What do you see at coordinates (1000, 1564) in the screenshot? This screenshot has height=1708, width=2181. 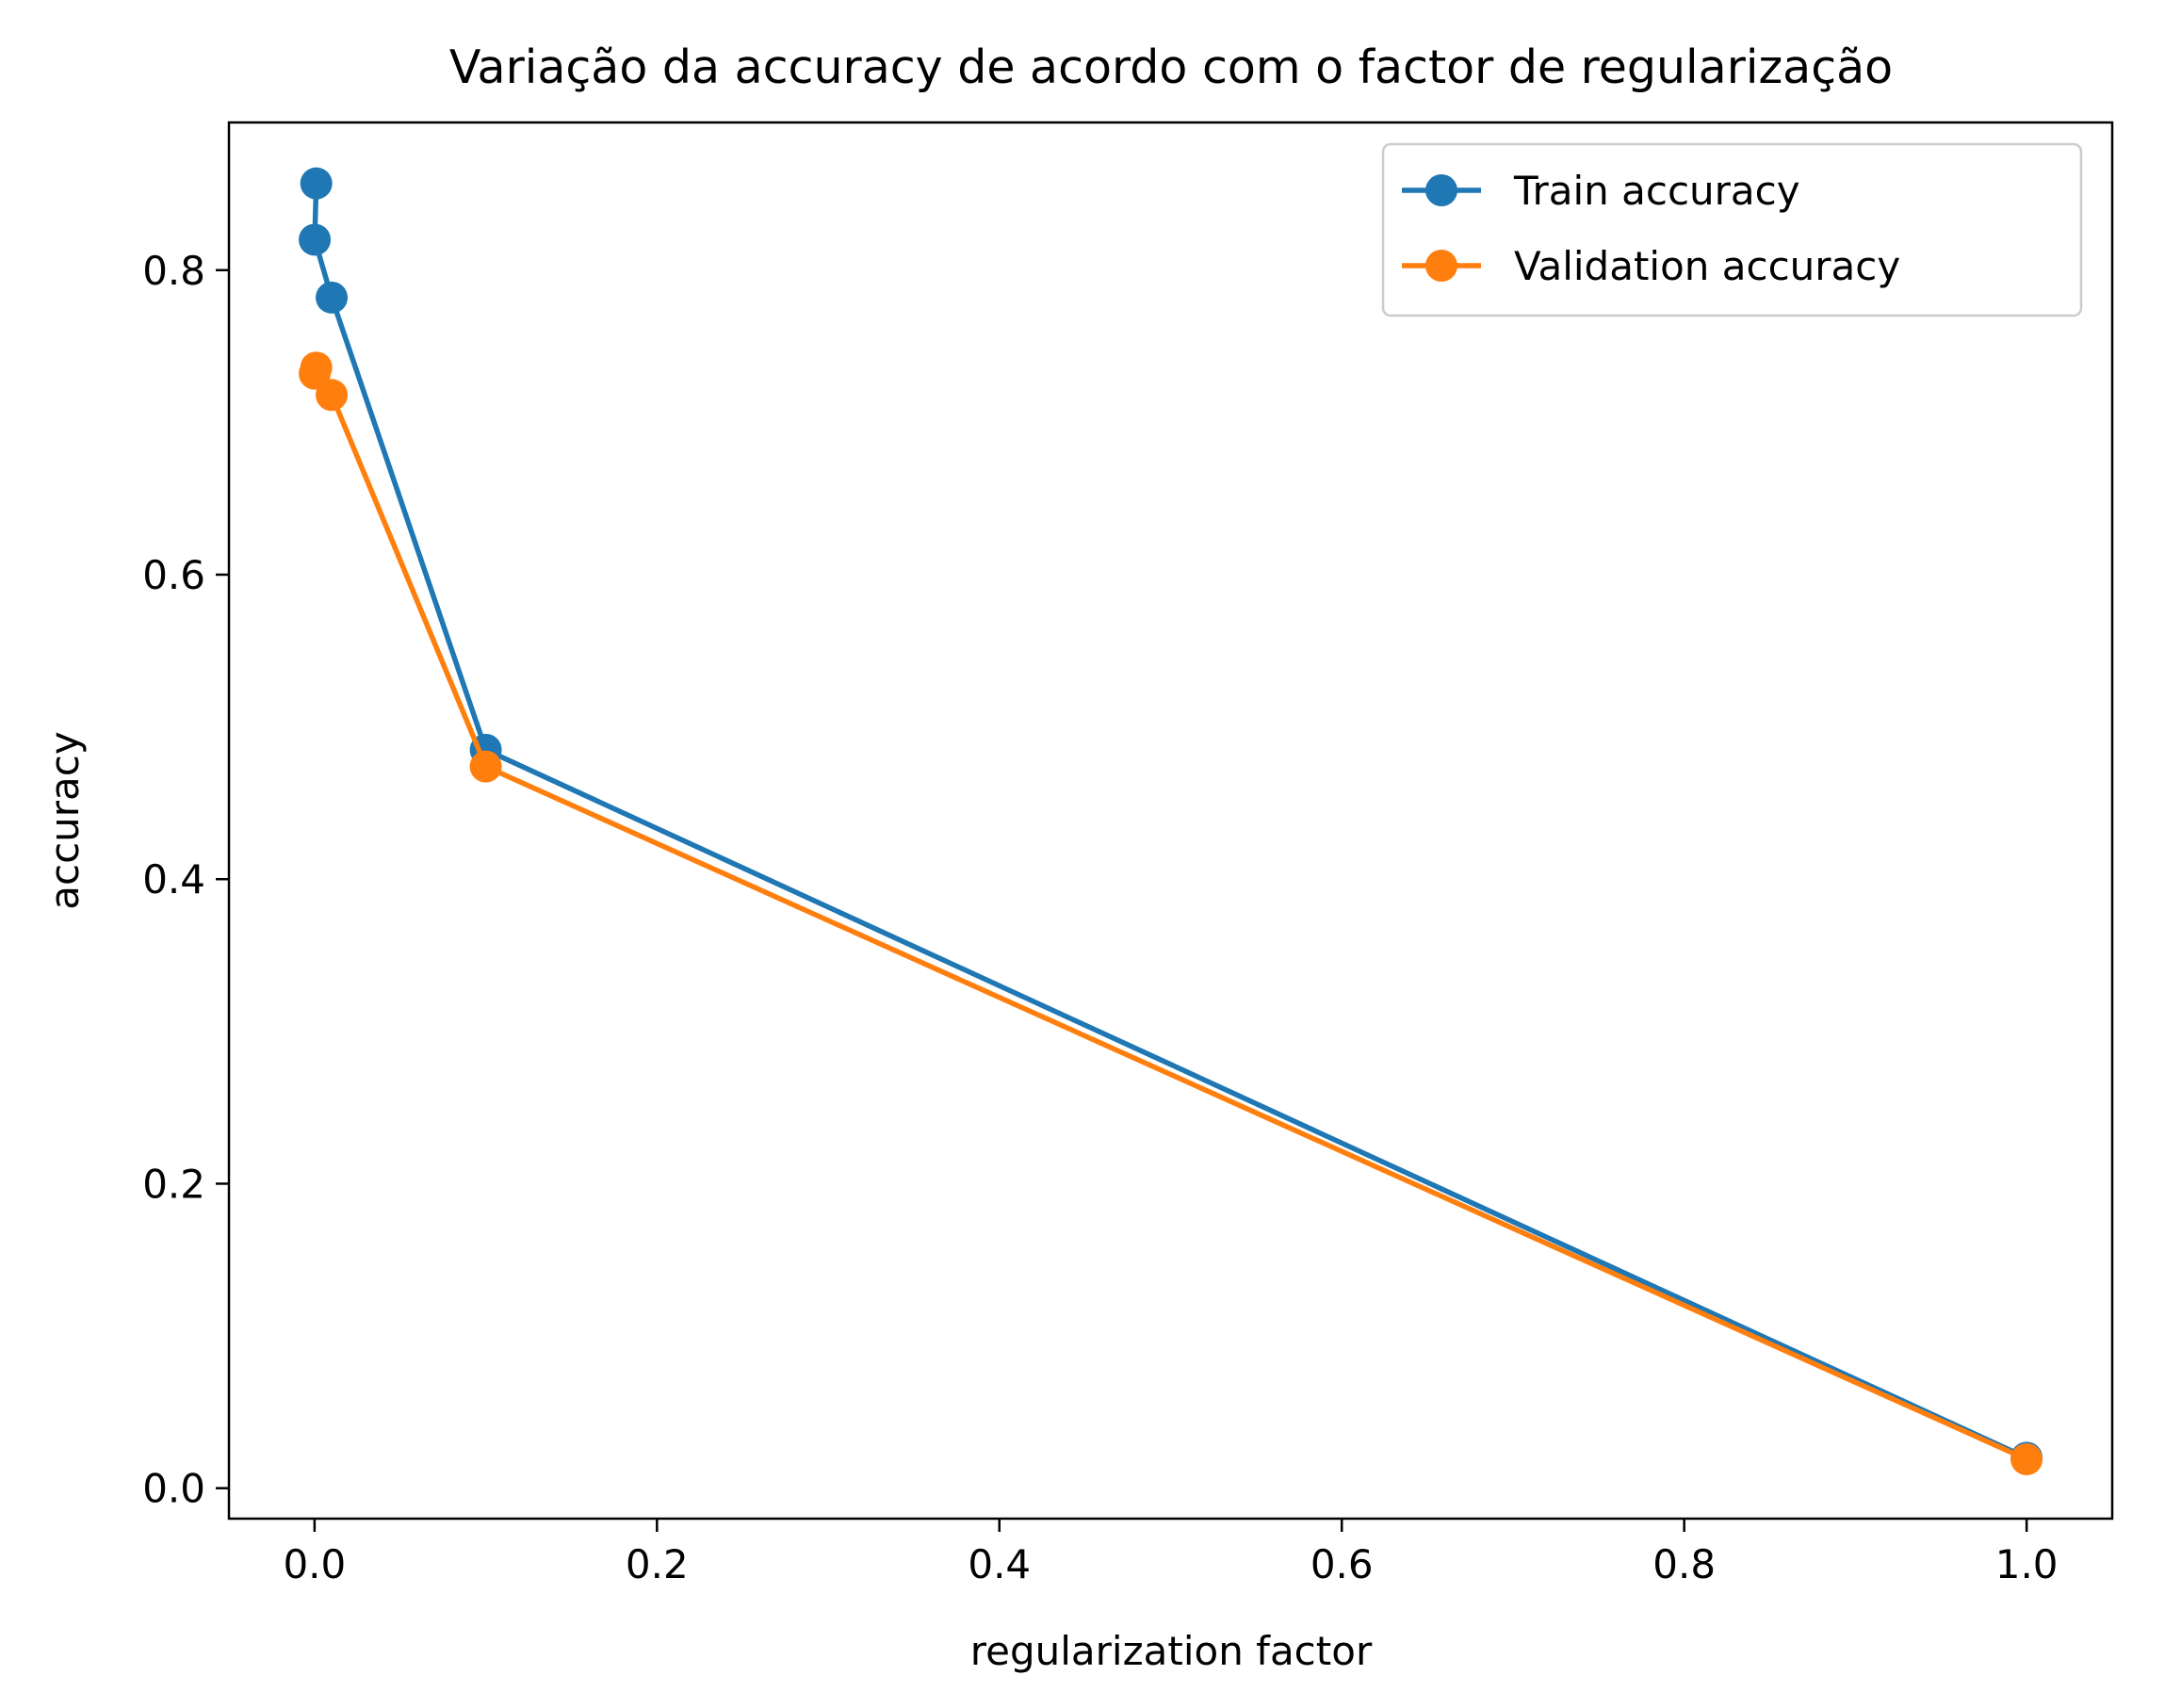 I see `x-tick-label: 0.4` at bounding box center [1000, 1564].